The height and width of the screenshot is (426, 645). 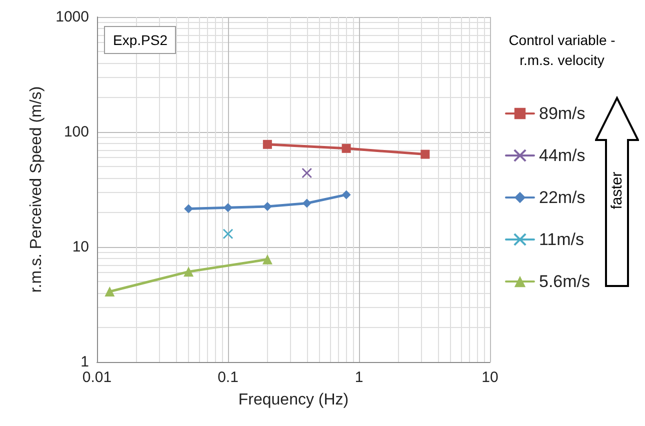 What do you see at coordinates (97, 377) in the screenshot?
I see `x-tick-label: 0.01` at bounding box center [97, 377].